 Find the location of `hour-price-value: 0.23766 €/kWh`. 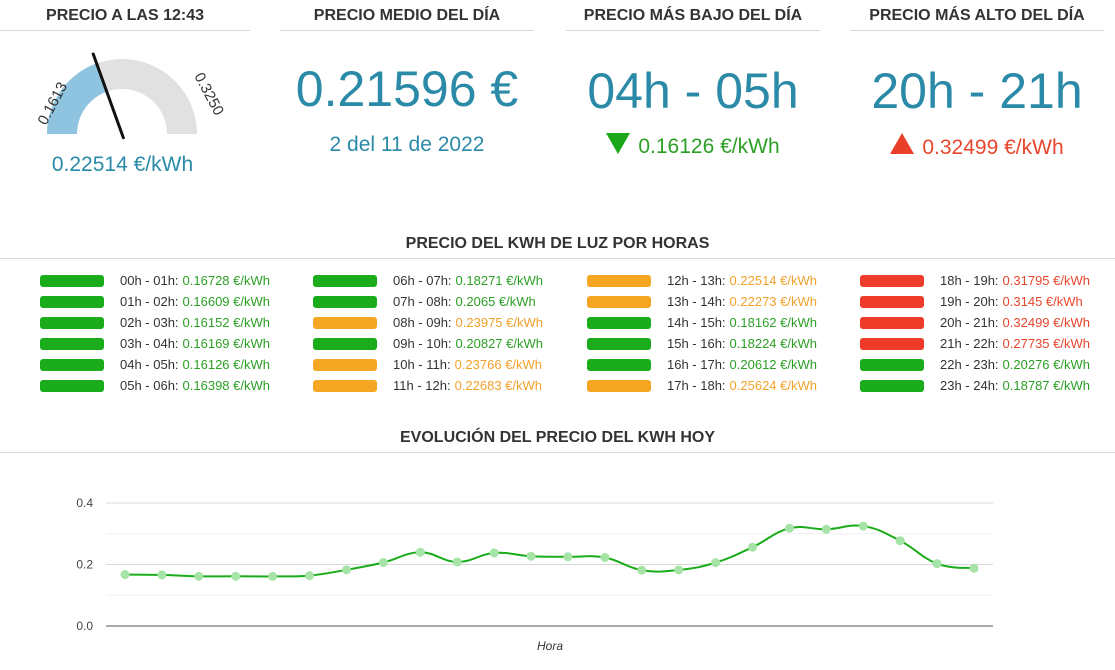

hour-price-value: 0.23766 €/kWh is located at coordinates (498, 364).